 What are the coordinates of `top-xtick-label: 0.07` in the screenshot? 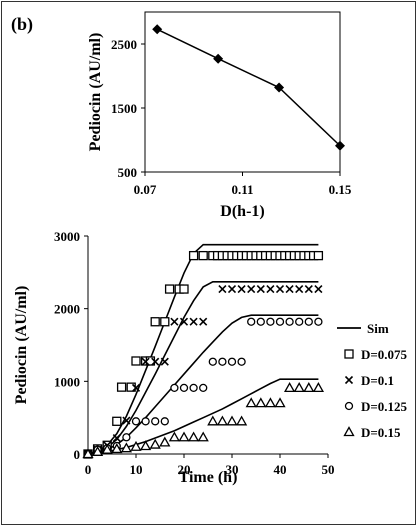 It's located at (145, 189).